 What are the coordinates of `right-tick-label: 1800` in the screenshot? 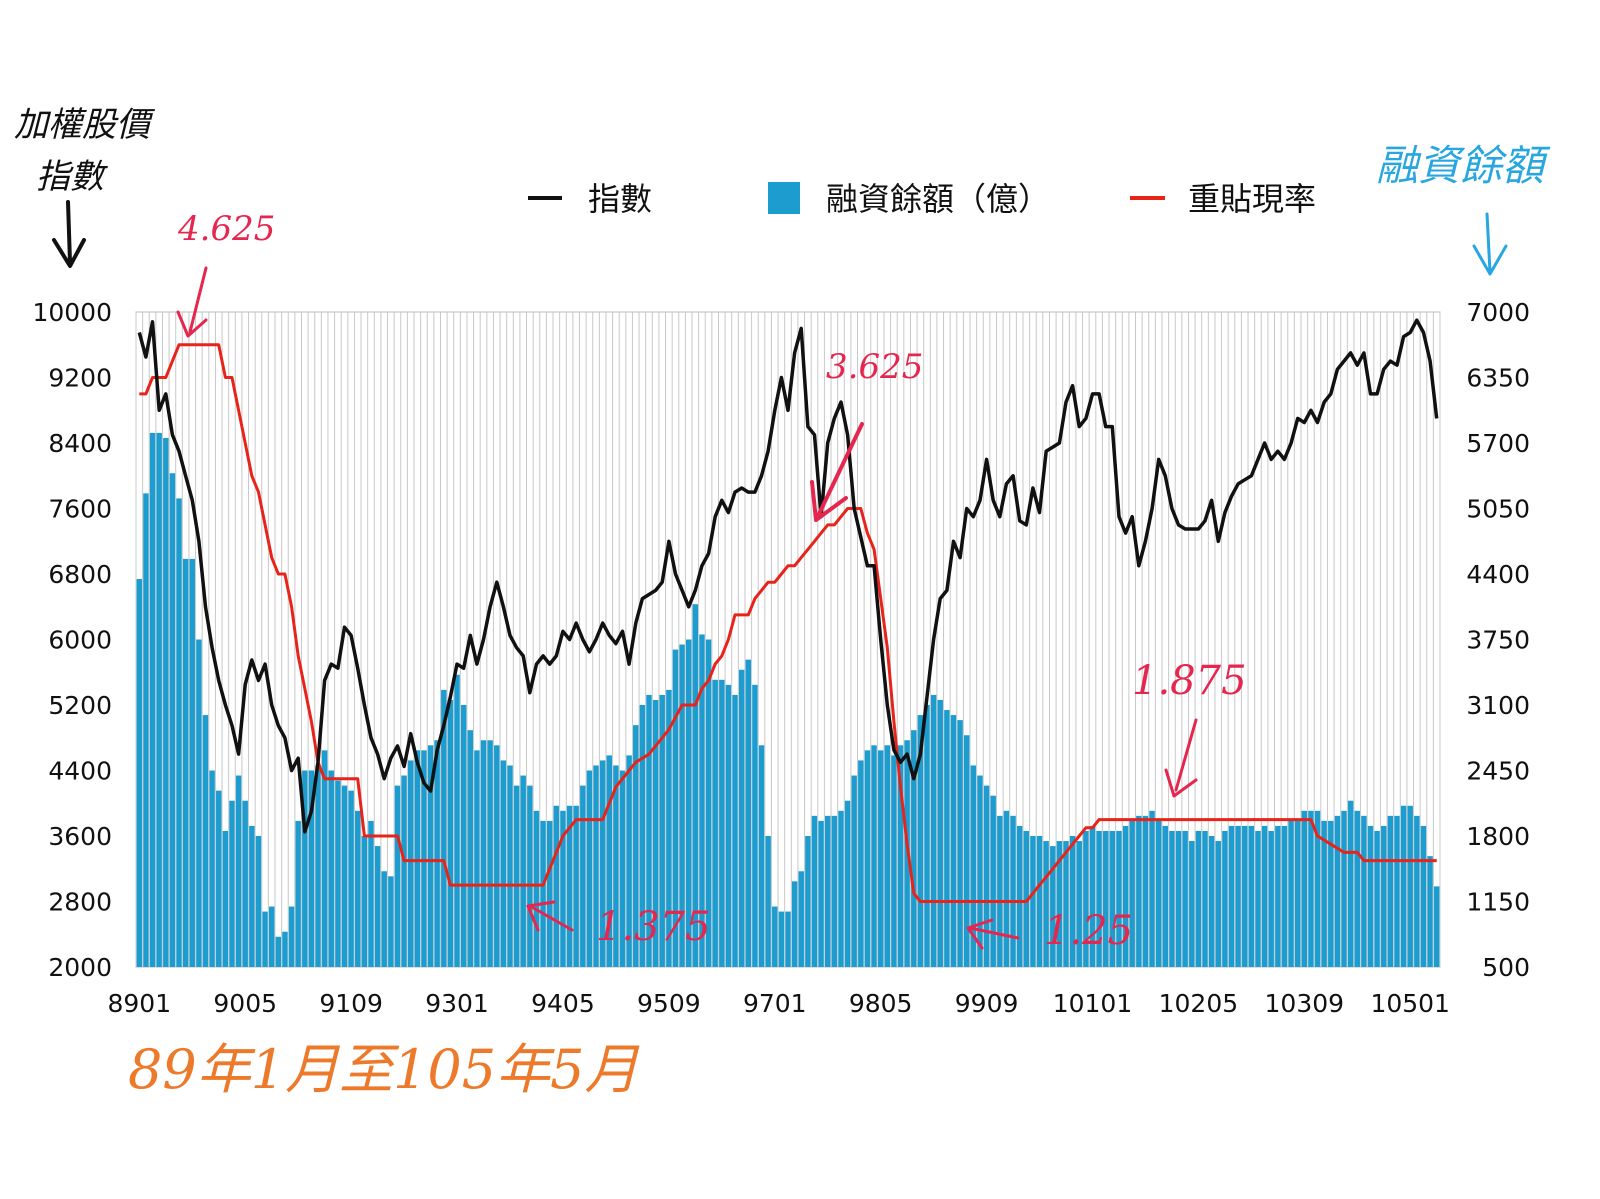 It's located at (1498, 836).